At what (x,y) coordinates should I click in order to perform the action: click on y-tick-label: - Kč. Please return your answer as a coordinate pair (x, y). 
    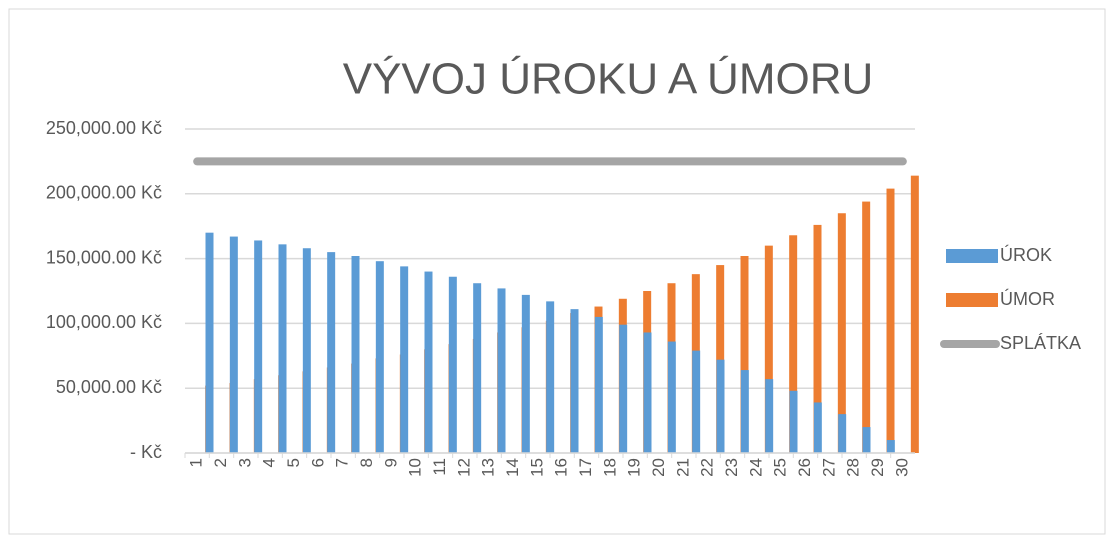
    Looking at the image, I should click on (146, 452).